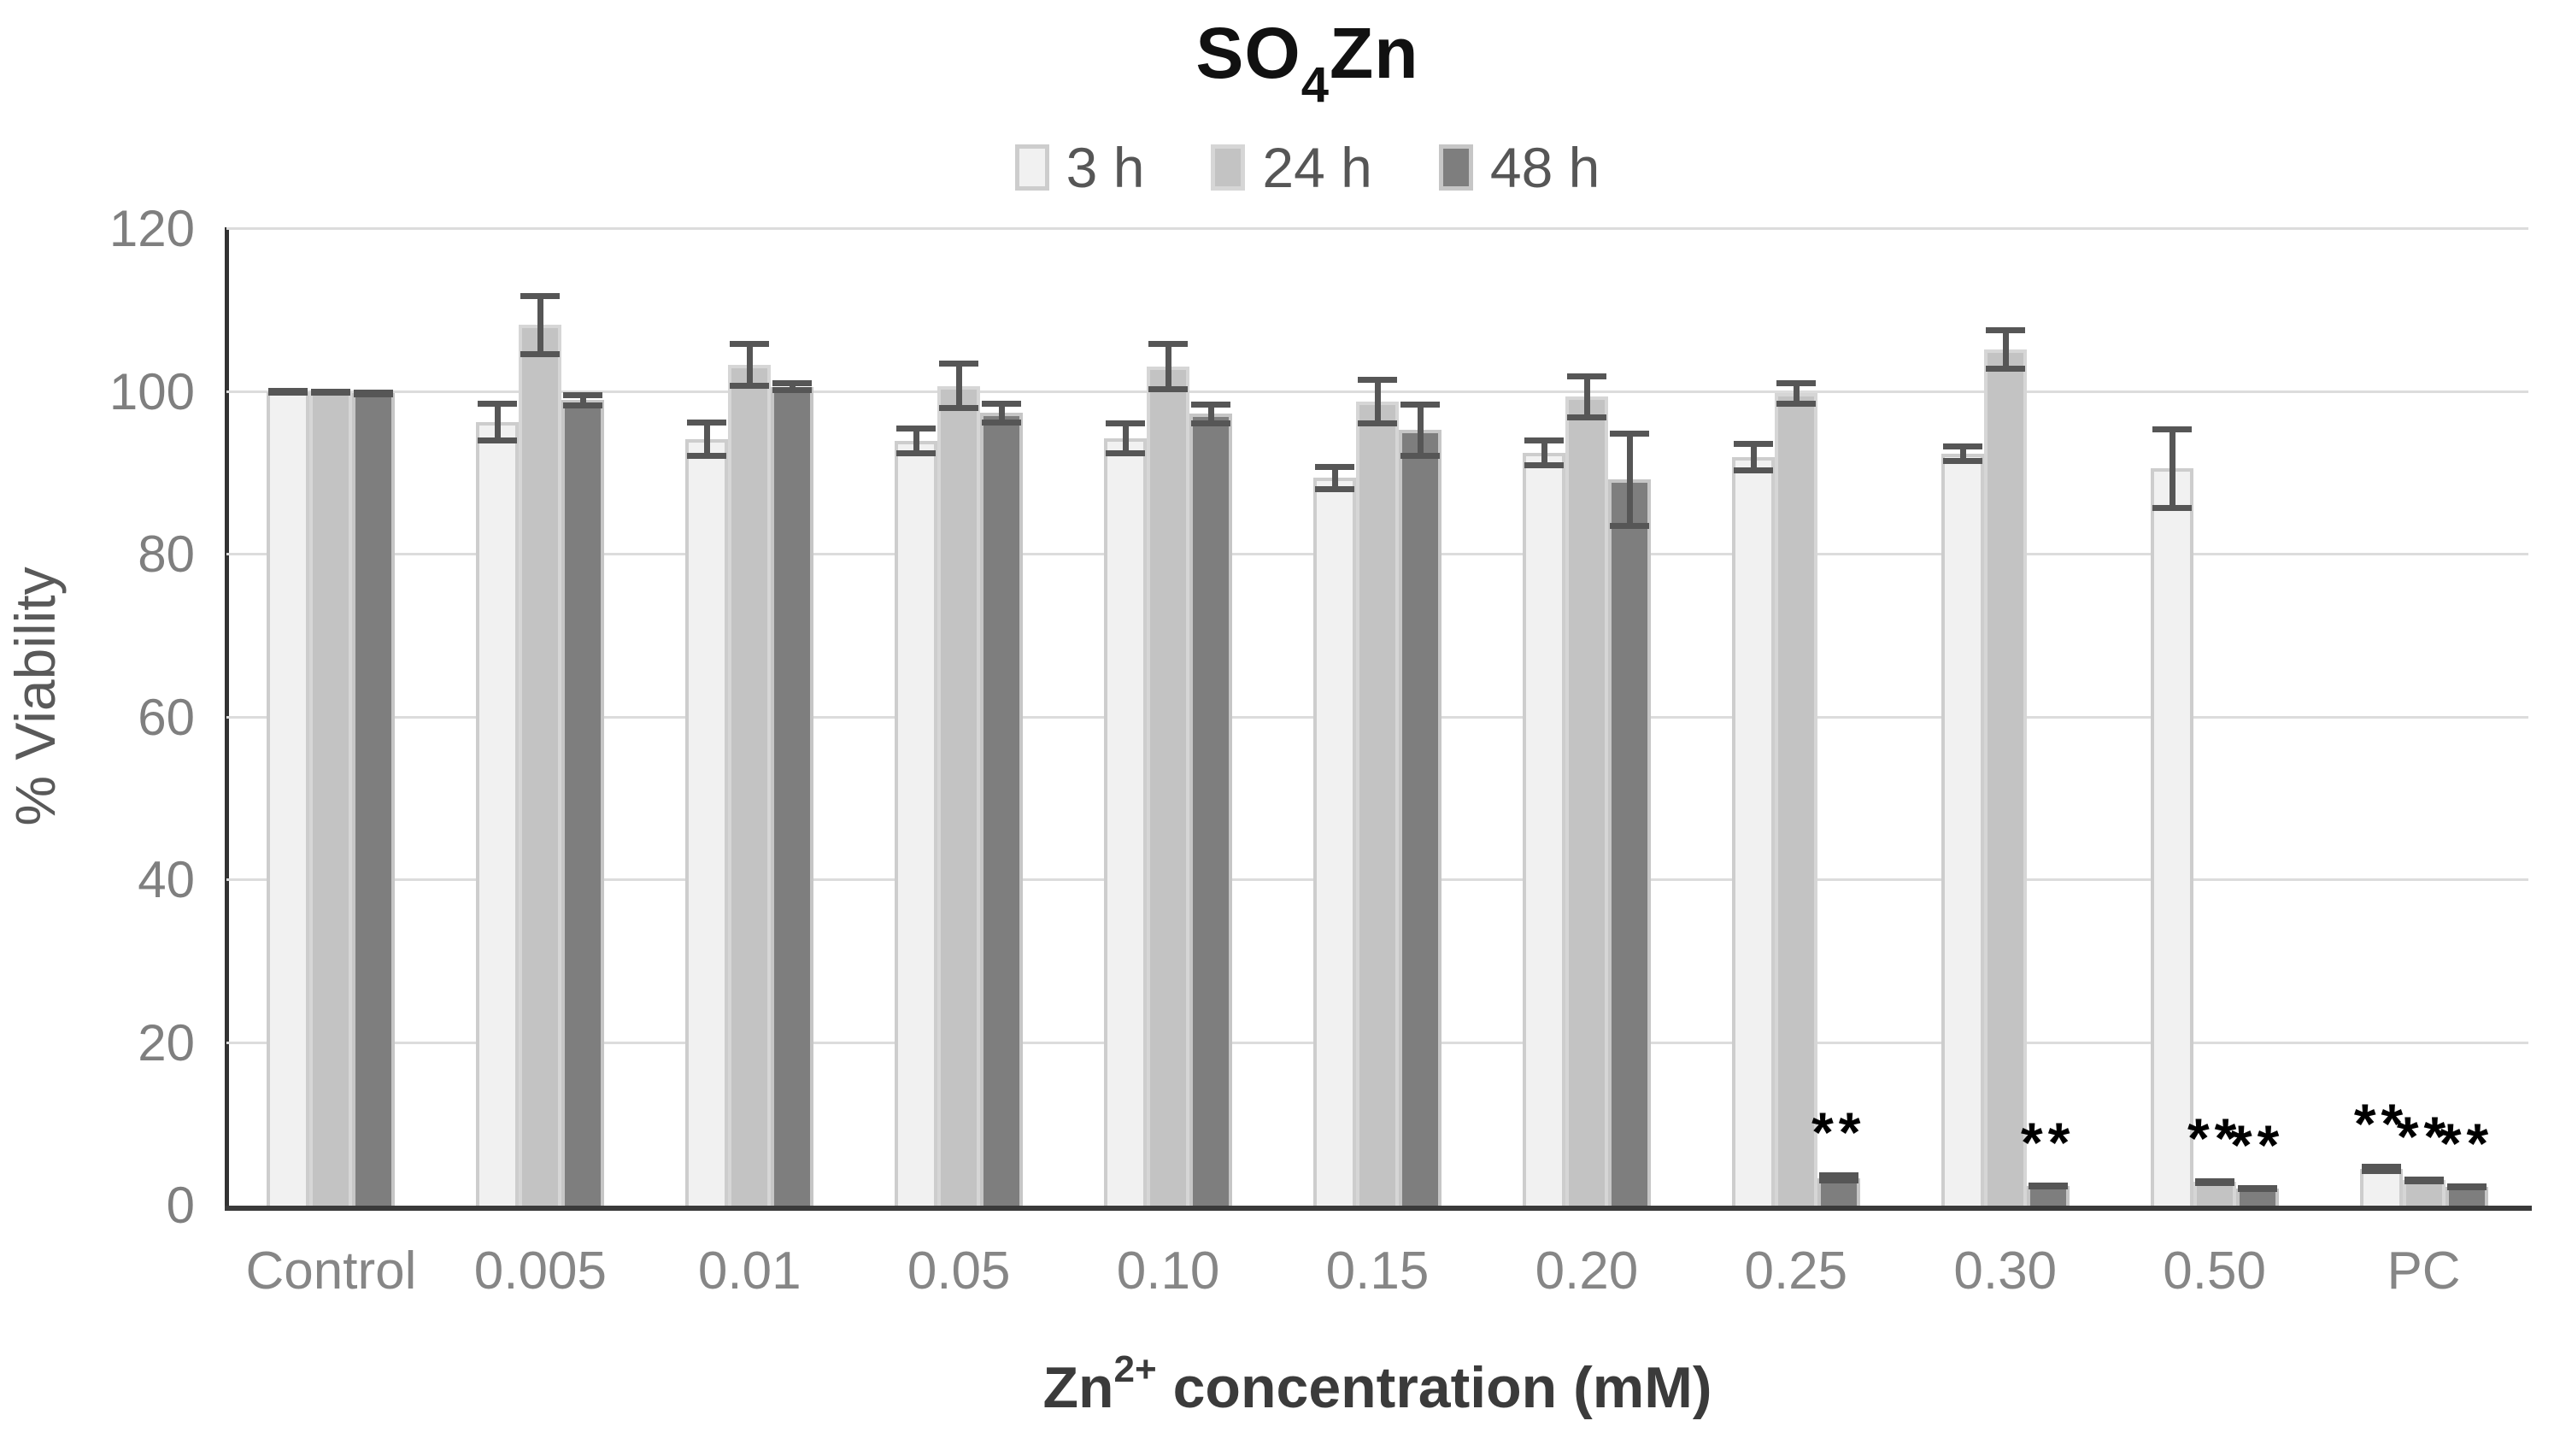  I want to click on bar-group-0.15, so click(1378, 717).